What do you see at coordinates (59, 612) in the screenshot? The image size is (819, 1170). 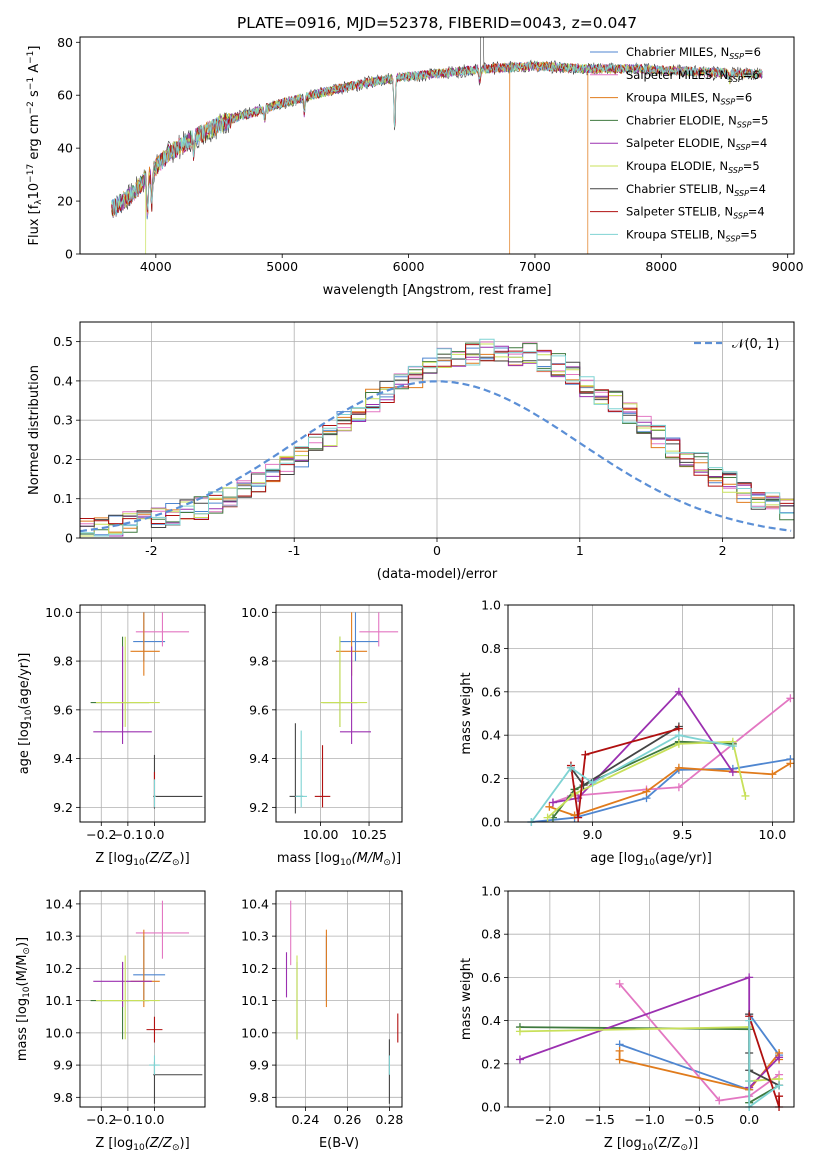 I see `ytick-label: 10.0` at bounding box center [59, 612].